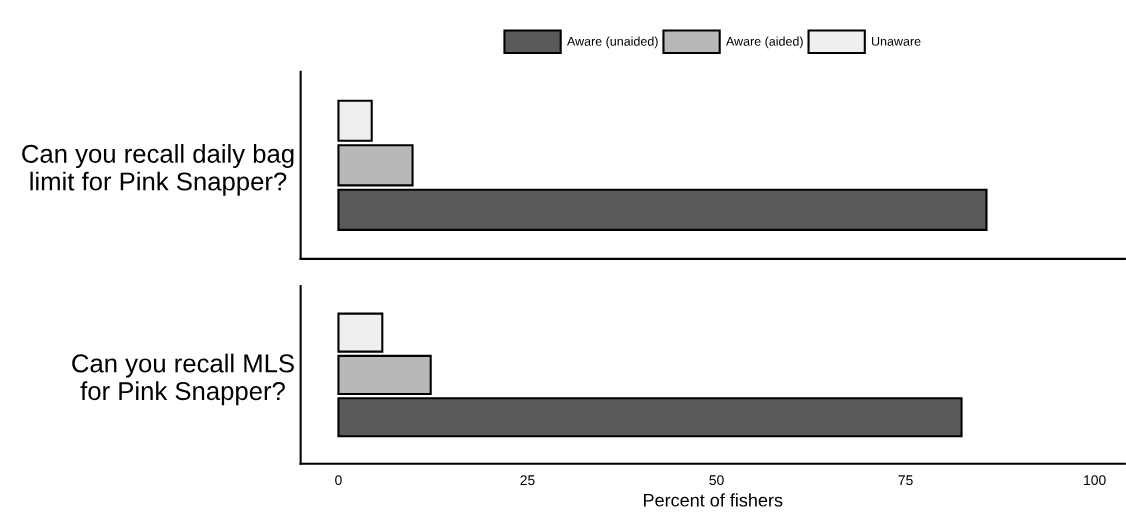  Describe the element at coordinates (1095, 480) in the screenshot. I see `x-tick-label: 100` at that location.